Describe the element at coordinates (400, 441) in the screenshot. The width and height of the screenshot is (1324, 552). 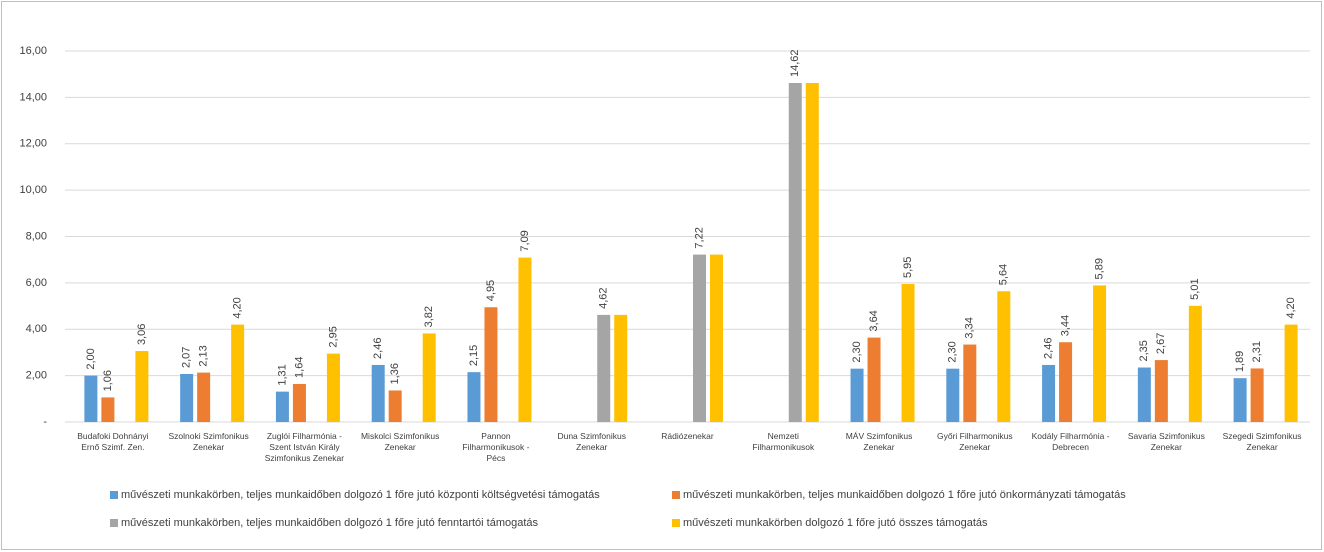
I see `x-tick-label: Miskolci Szimfonikus Zenekar` at that location.